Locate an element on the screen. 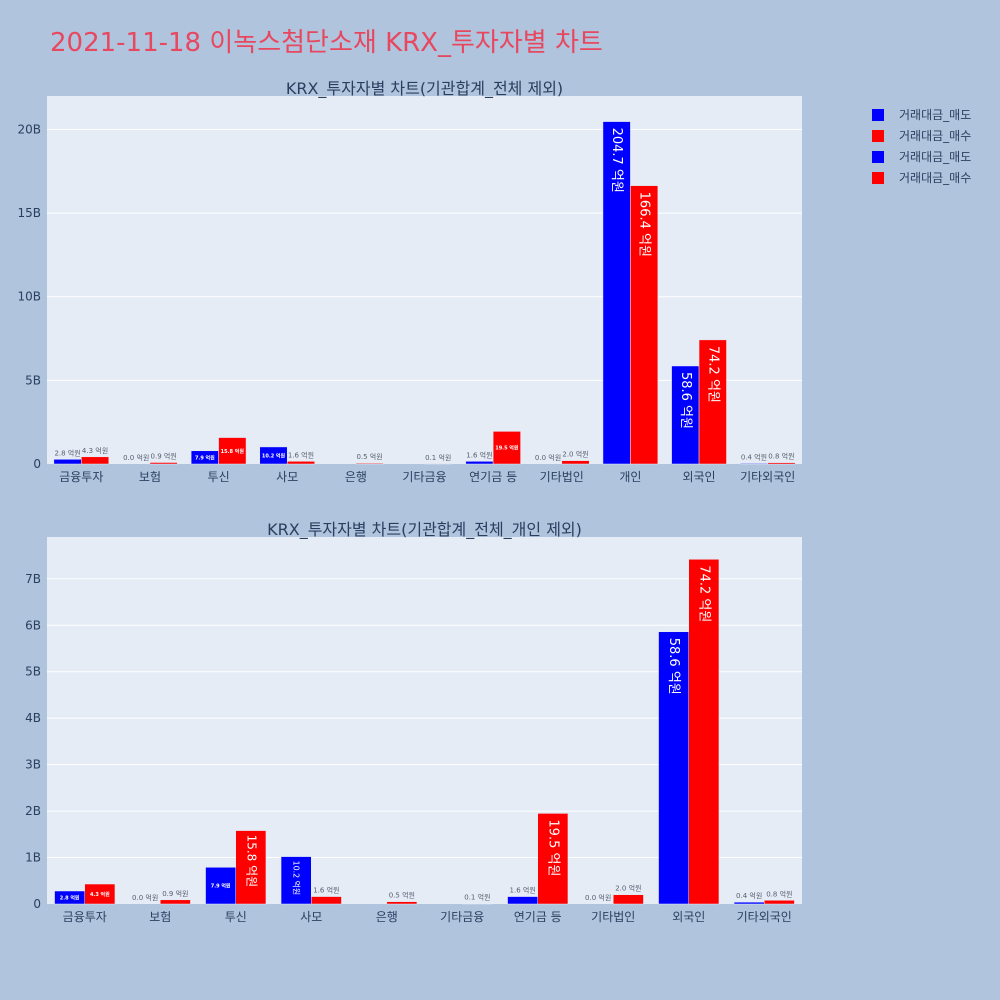  x-tick-label: 보험 is located at coordinates (150, 477).